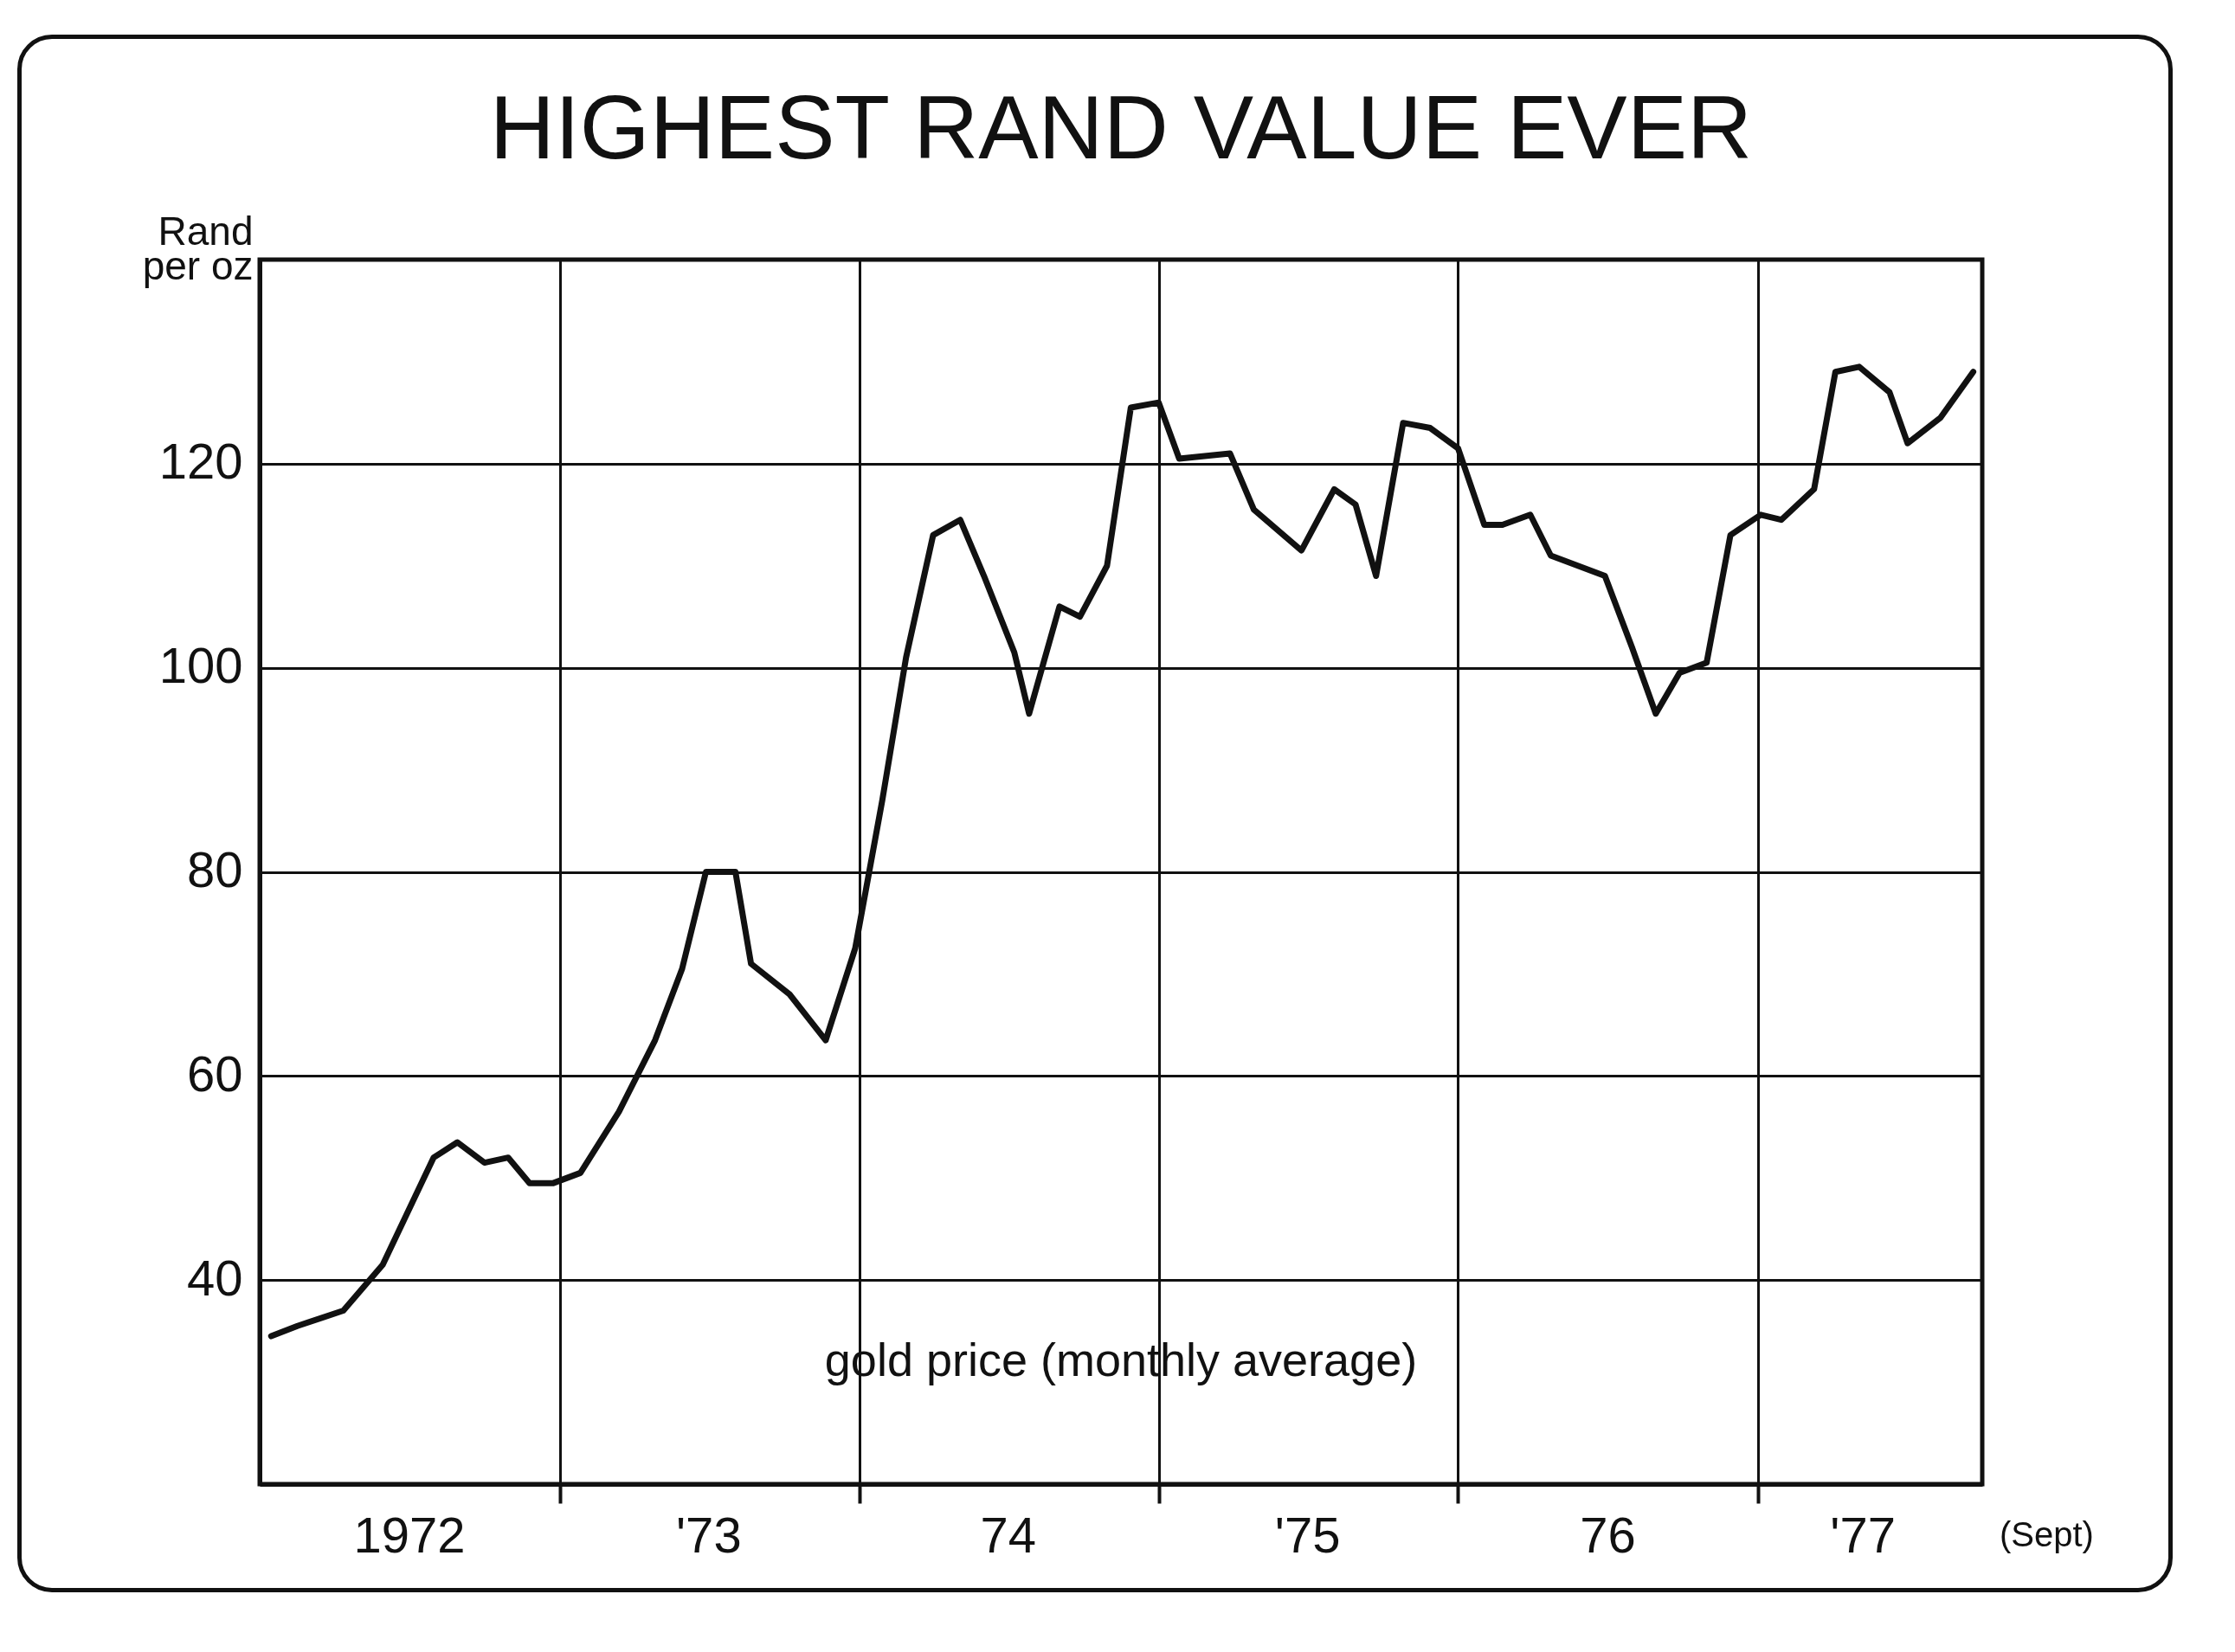 Image resolution: width=2235 pixels, height=1652 pixels. Describe the element at coordinates (200, 461) in the screenshot. I see `y-tick-label: 120` at that location.